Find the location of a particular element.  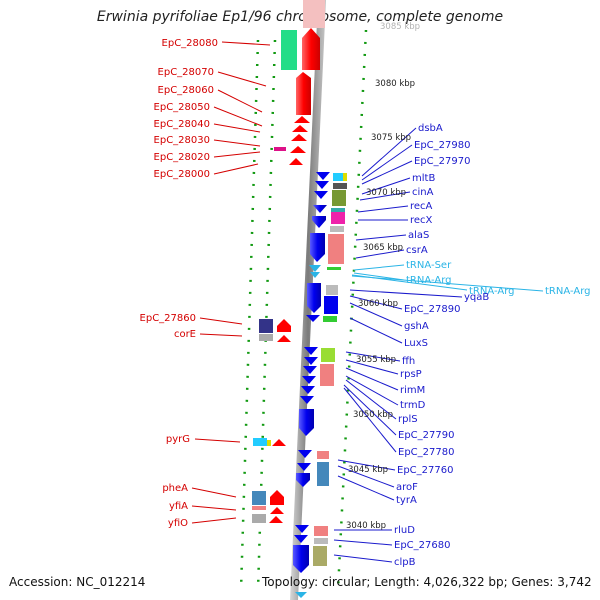

scale-label: 3085 kbp is located at coordinates (400, 27).